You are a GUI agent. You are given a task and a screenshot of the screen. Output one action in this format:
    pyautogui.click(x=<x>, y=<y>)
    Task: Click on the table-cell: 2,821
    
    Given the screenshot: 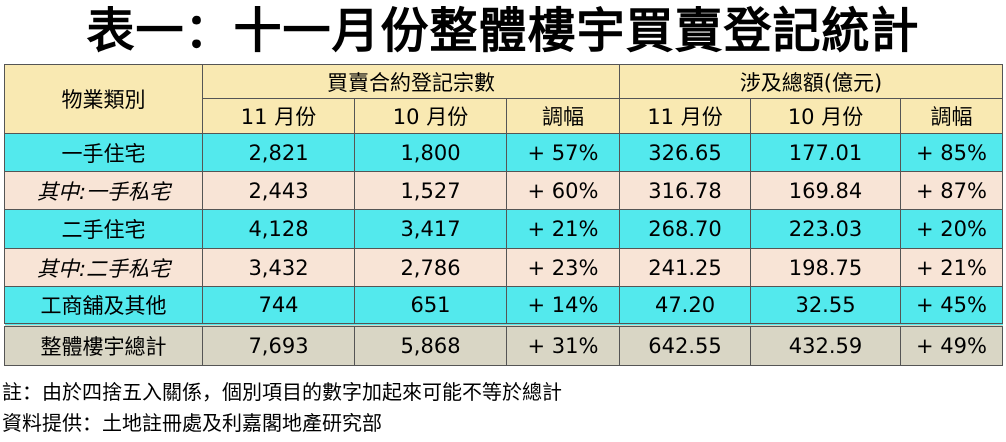 What is the action you would take?
    pyautogui.click(x=278, y=152)
    